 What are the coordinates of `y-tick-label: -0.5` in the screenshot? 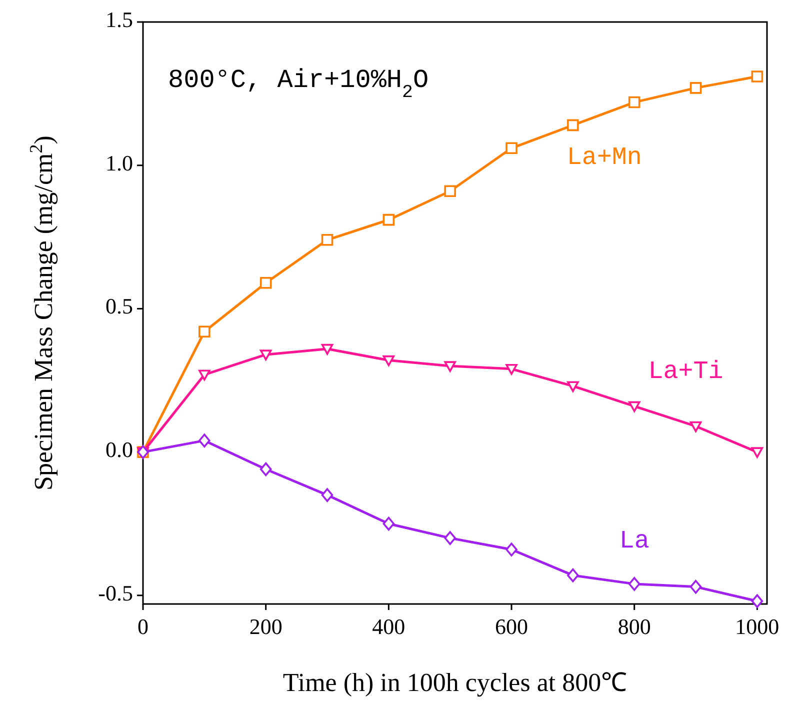 It's located at (115, 593).